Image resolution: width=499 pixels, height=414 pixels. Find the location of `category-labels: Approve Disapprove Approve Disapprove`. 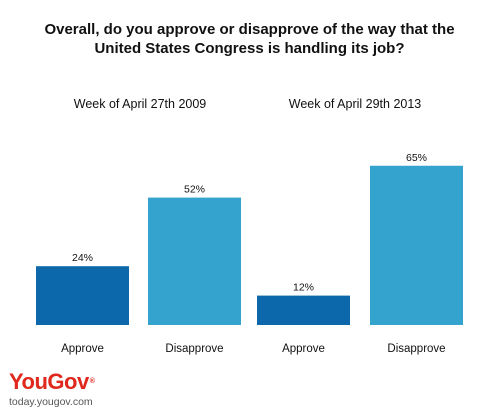

category-labels: Approve Disapprove Approve Disapprove is located at coordinates (253, 349).